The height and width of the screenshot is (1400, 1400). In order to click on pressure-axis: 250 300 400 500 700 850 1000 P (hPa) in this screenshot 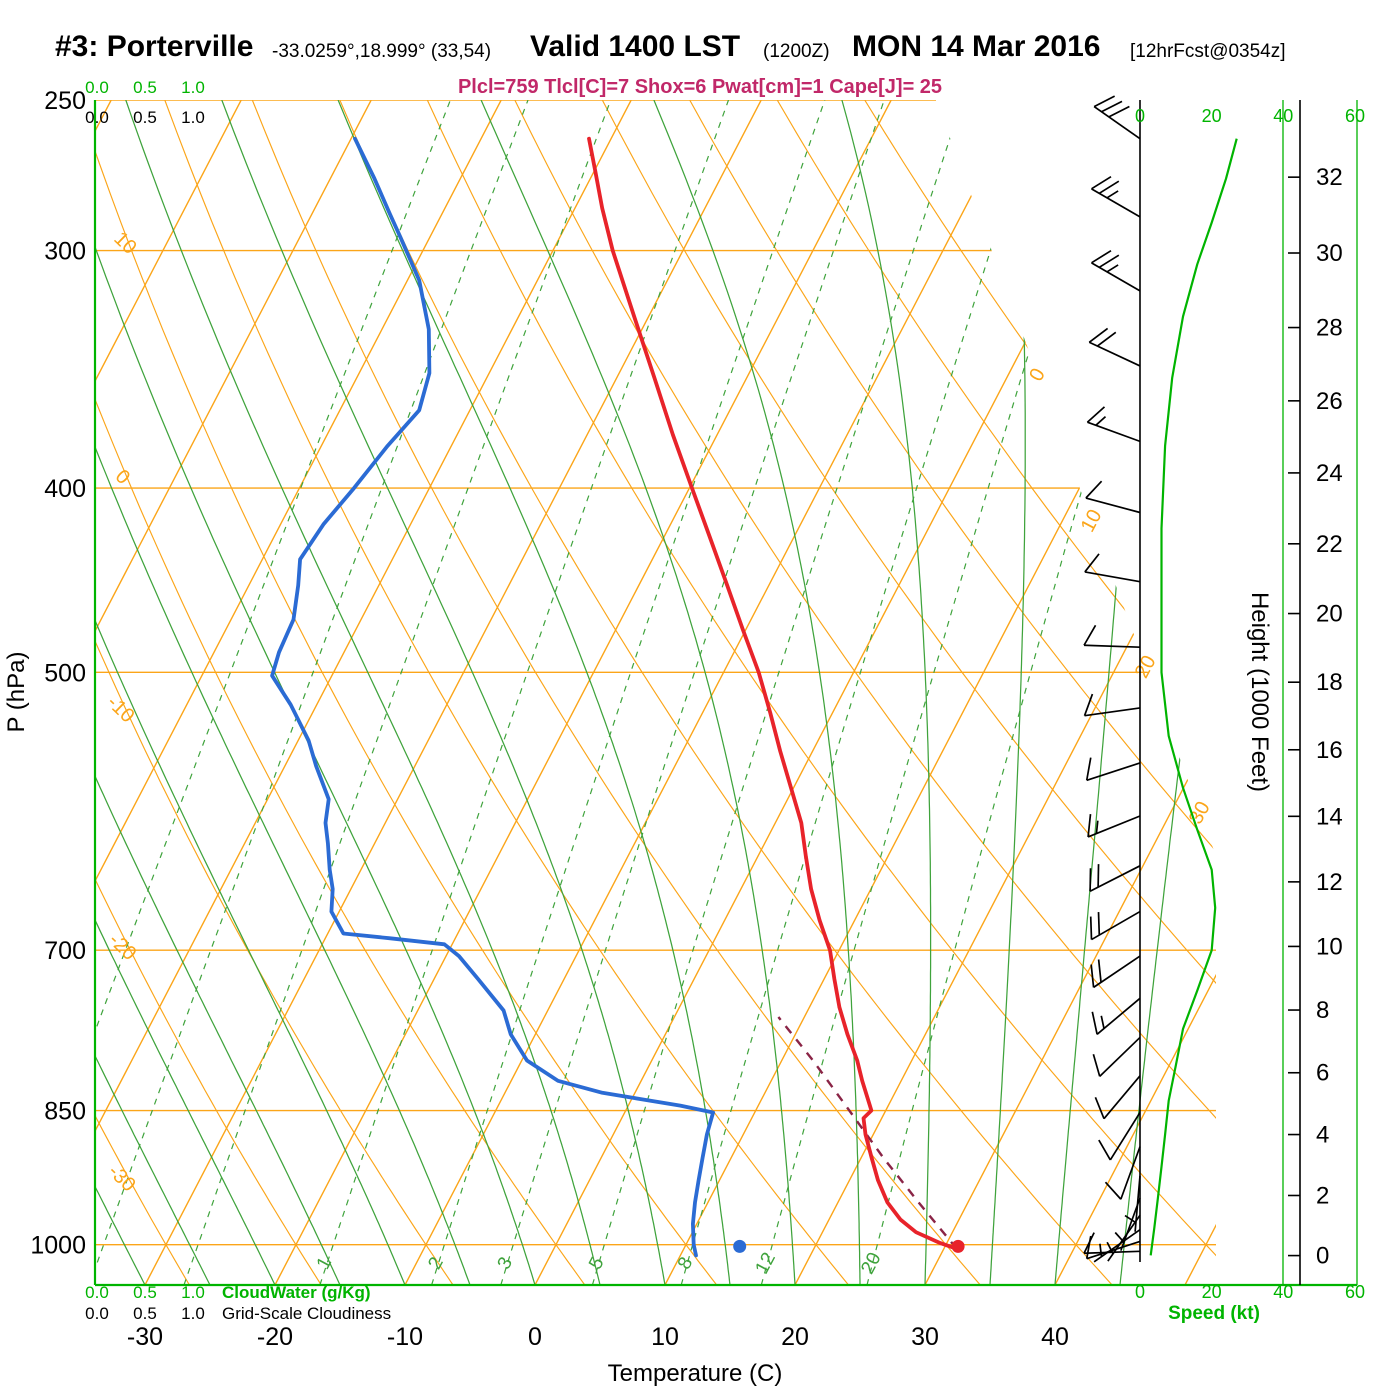, I will do `click(44, 673)`.